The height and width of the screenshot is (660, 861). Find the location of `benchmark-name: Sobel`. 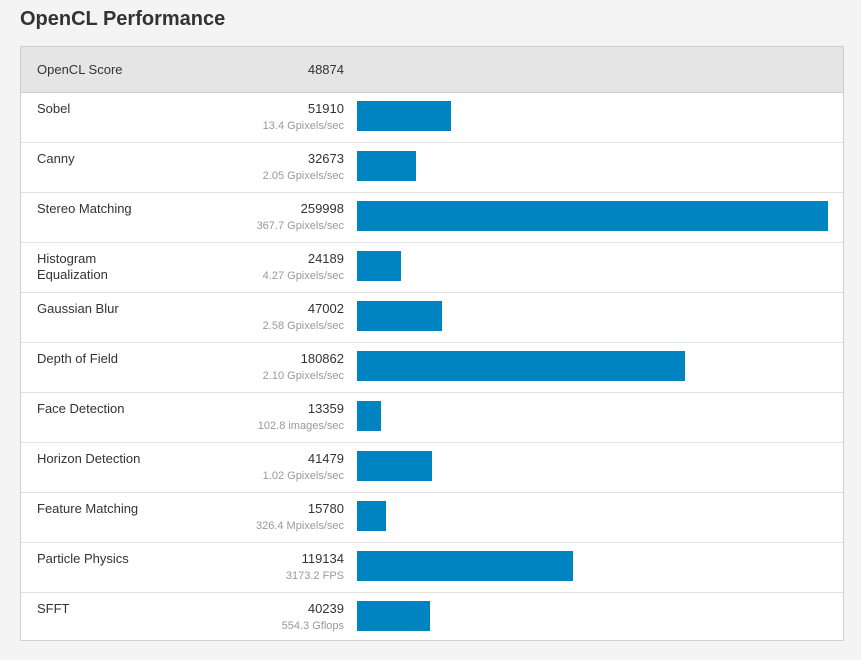

benchmark-name: Sobel is located at coordinates (54, 108).